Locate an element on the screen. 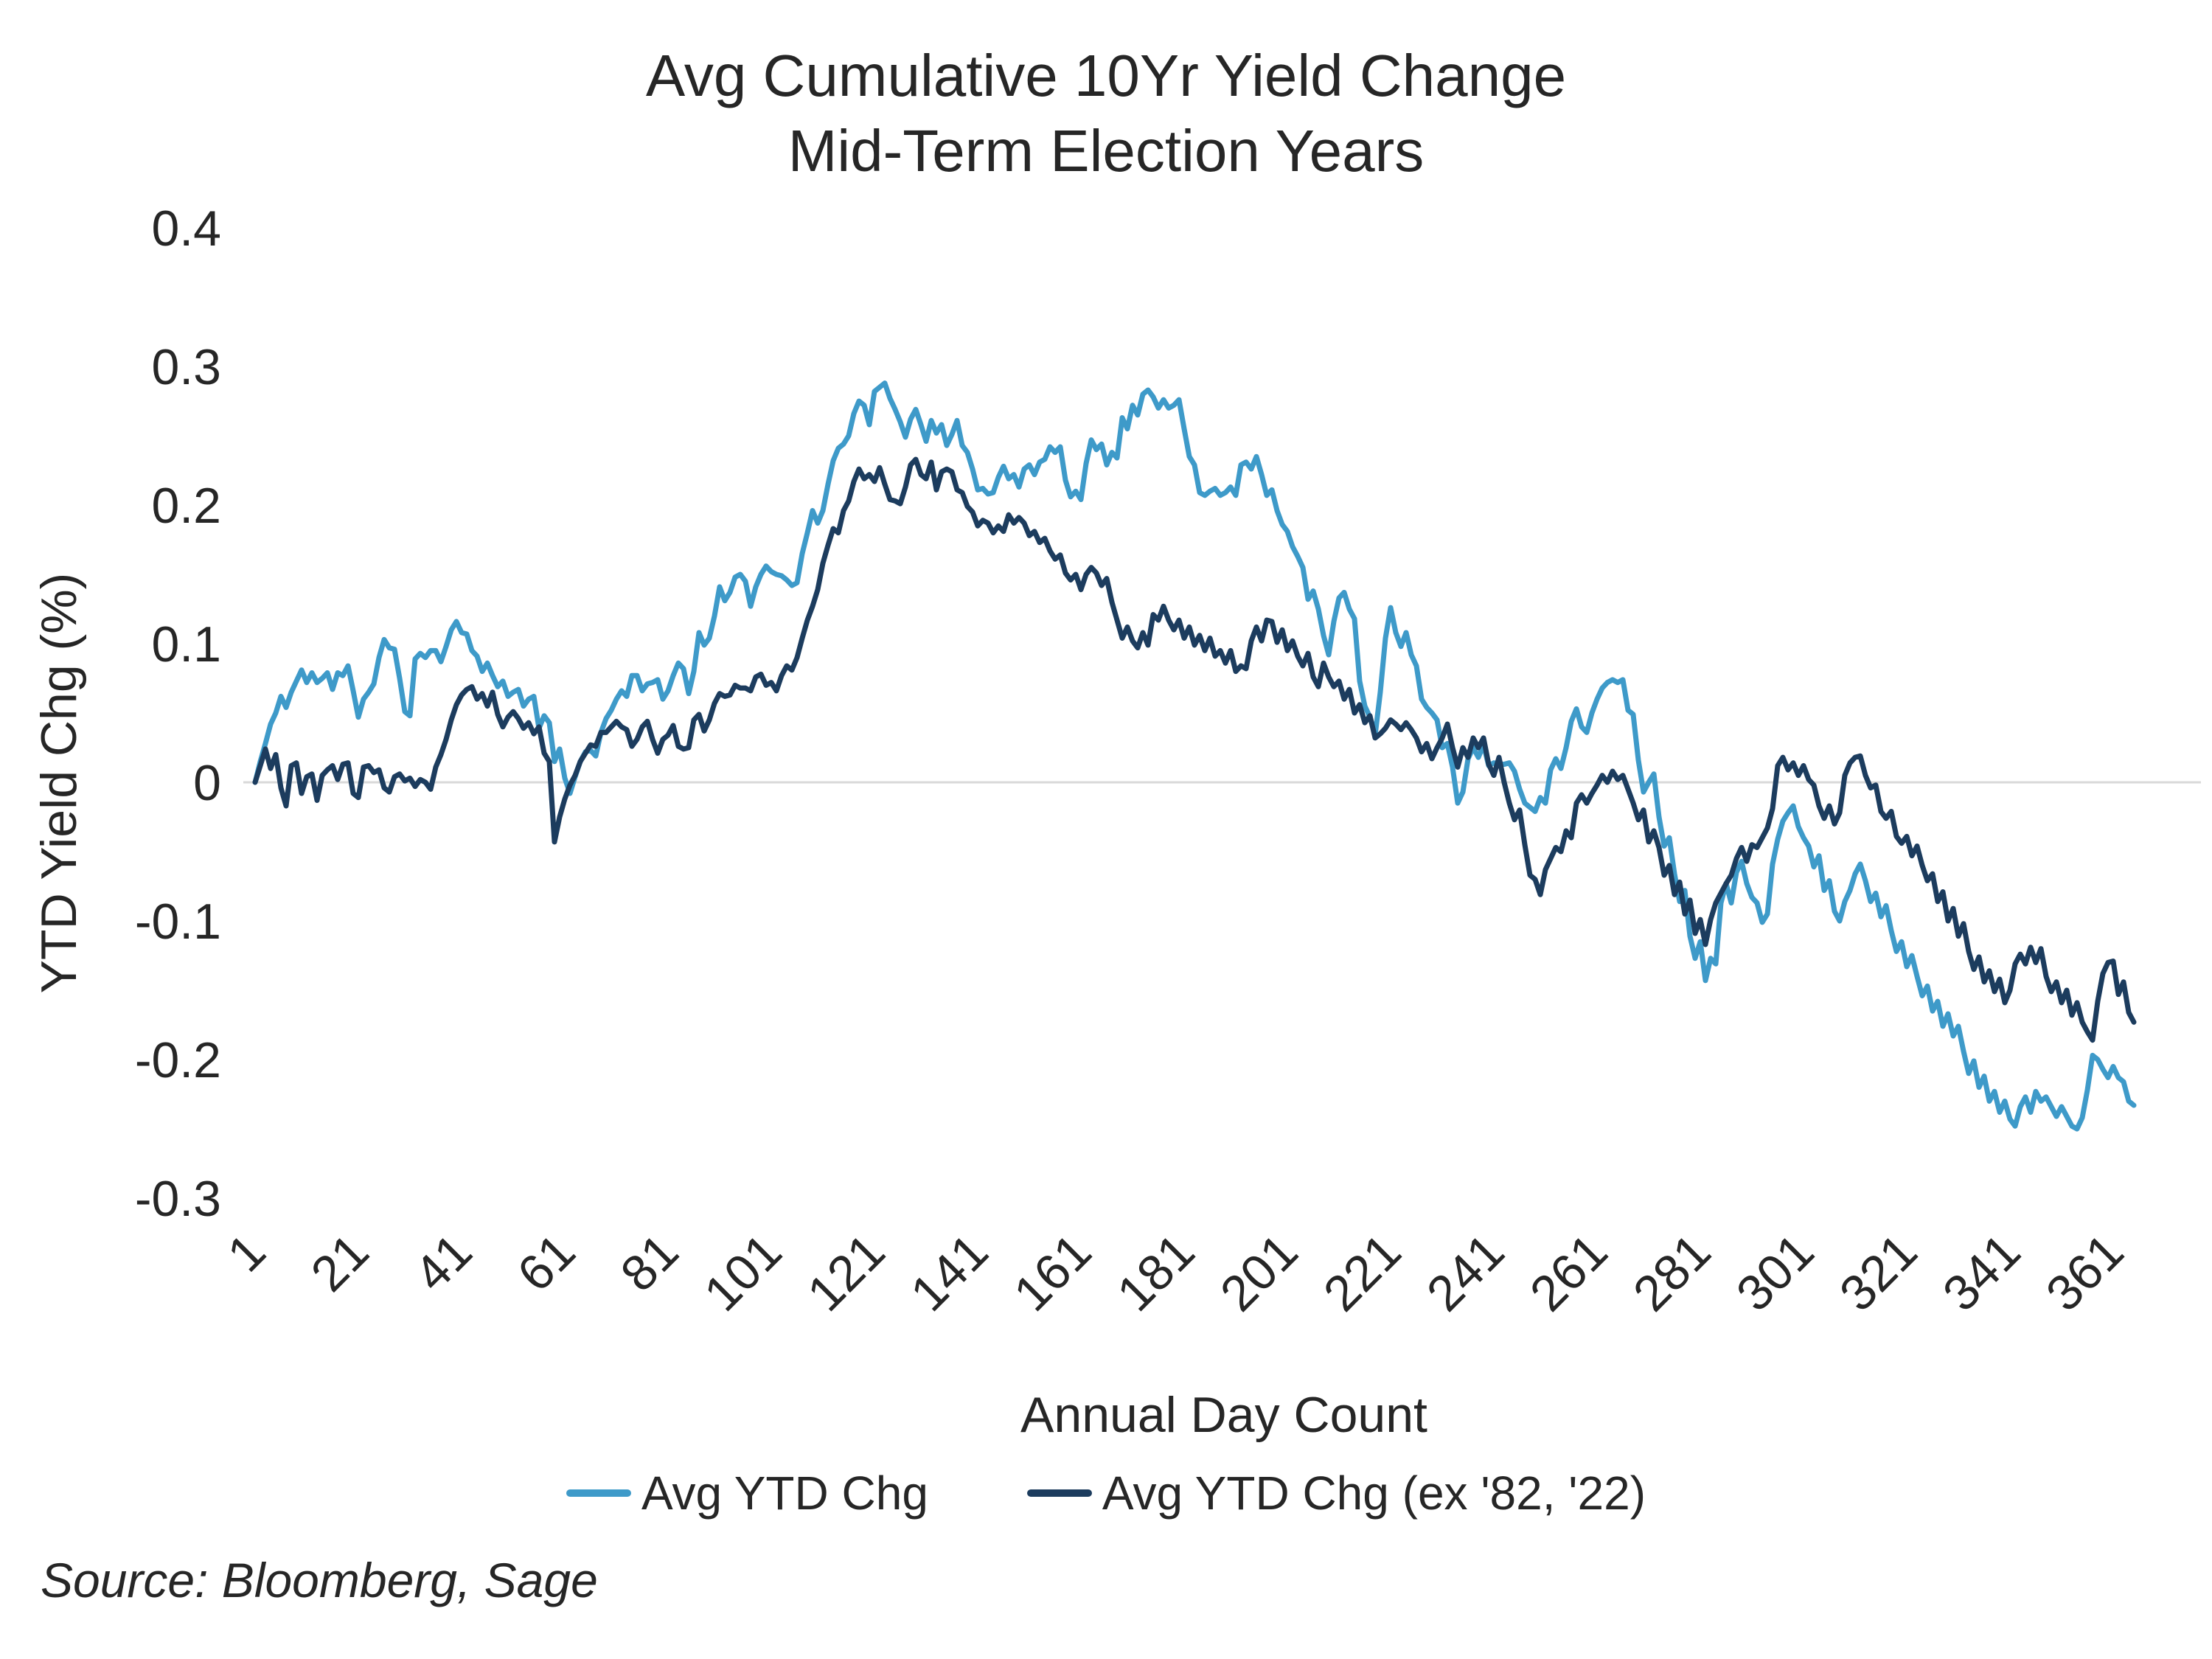 Image resolution: width=2212 pixels, height=1659 pixels. source-note: Source: Bloomberg, Sage is located at coordinates (319, 1580).